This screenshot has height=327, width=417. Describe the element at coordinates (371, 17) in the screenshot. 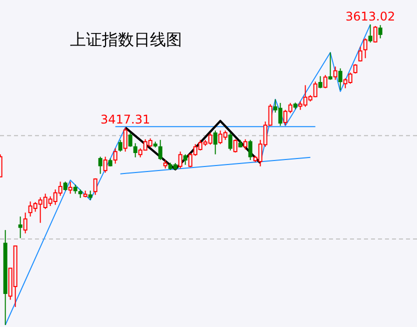

I see `annotation: 3613.02` at that location.